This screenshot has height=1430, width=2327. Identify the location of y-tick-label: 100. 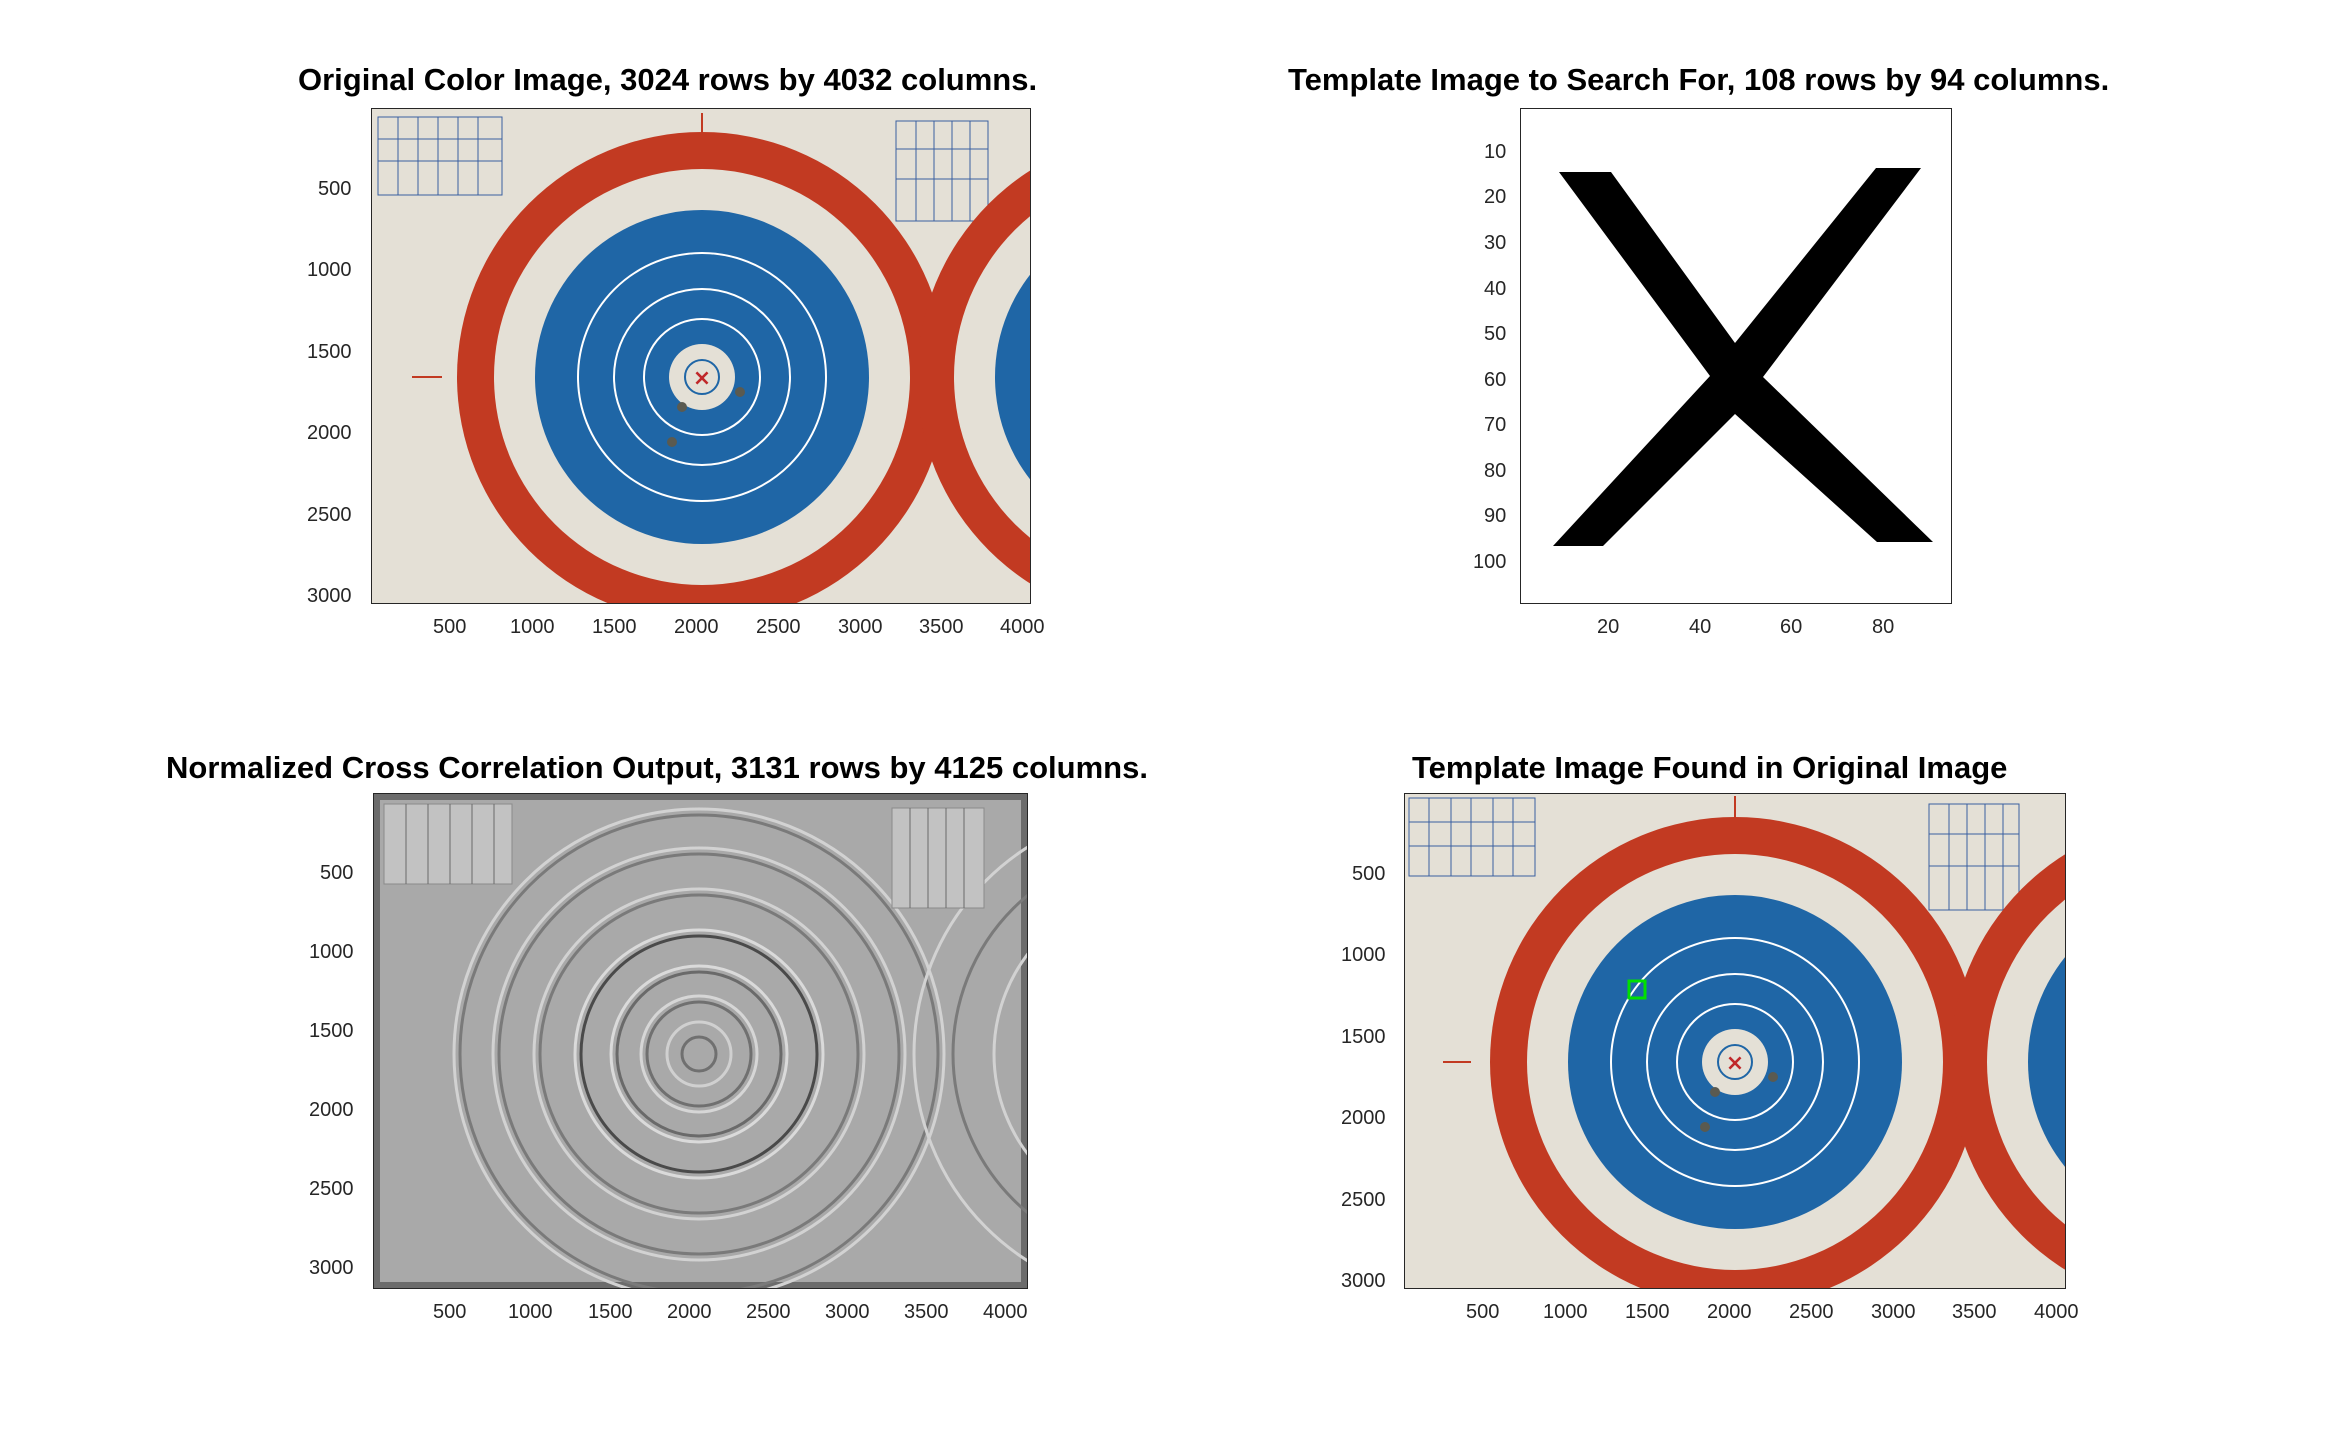
(1490, 562).